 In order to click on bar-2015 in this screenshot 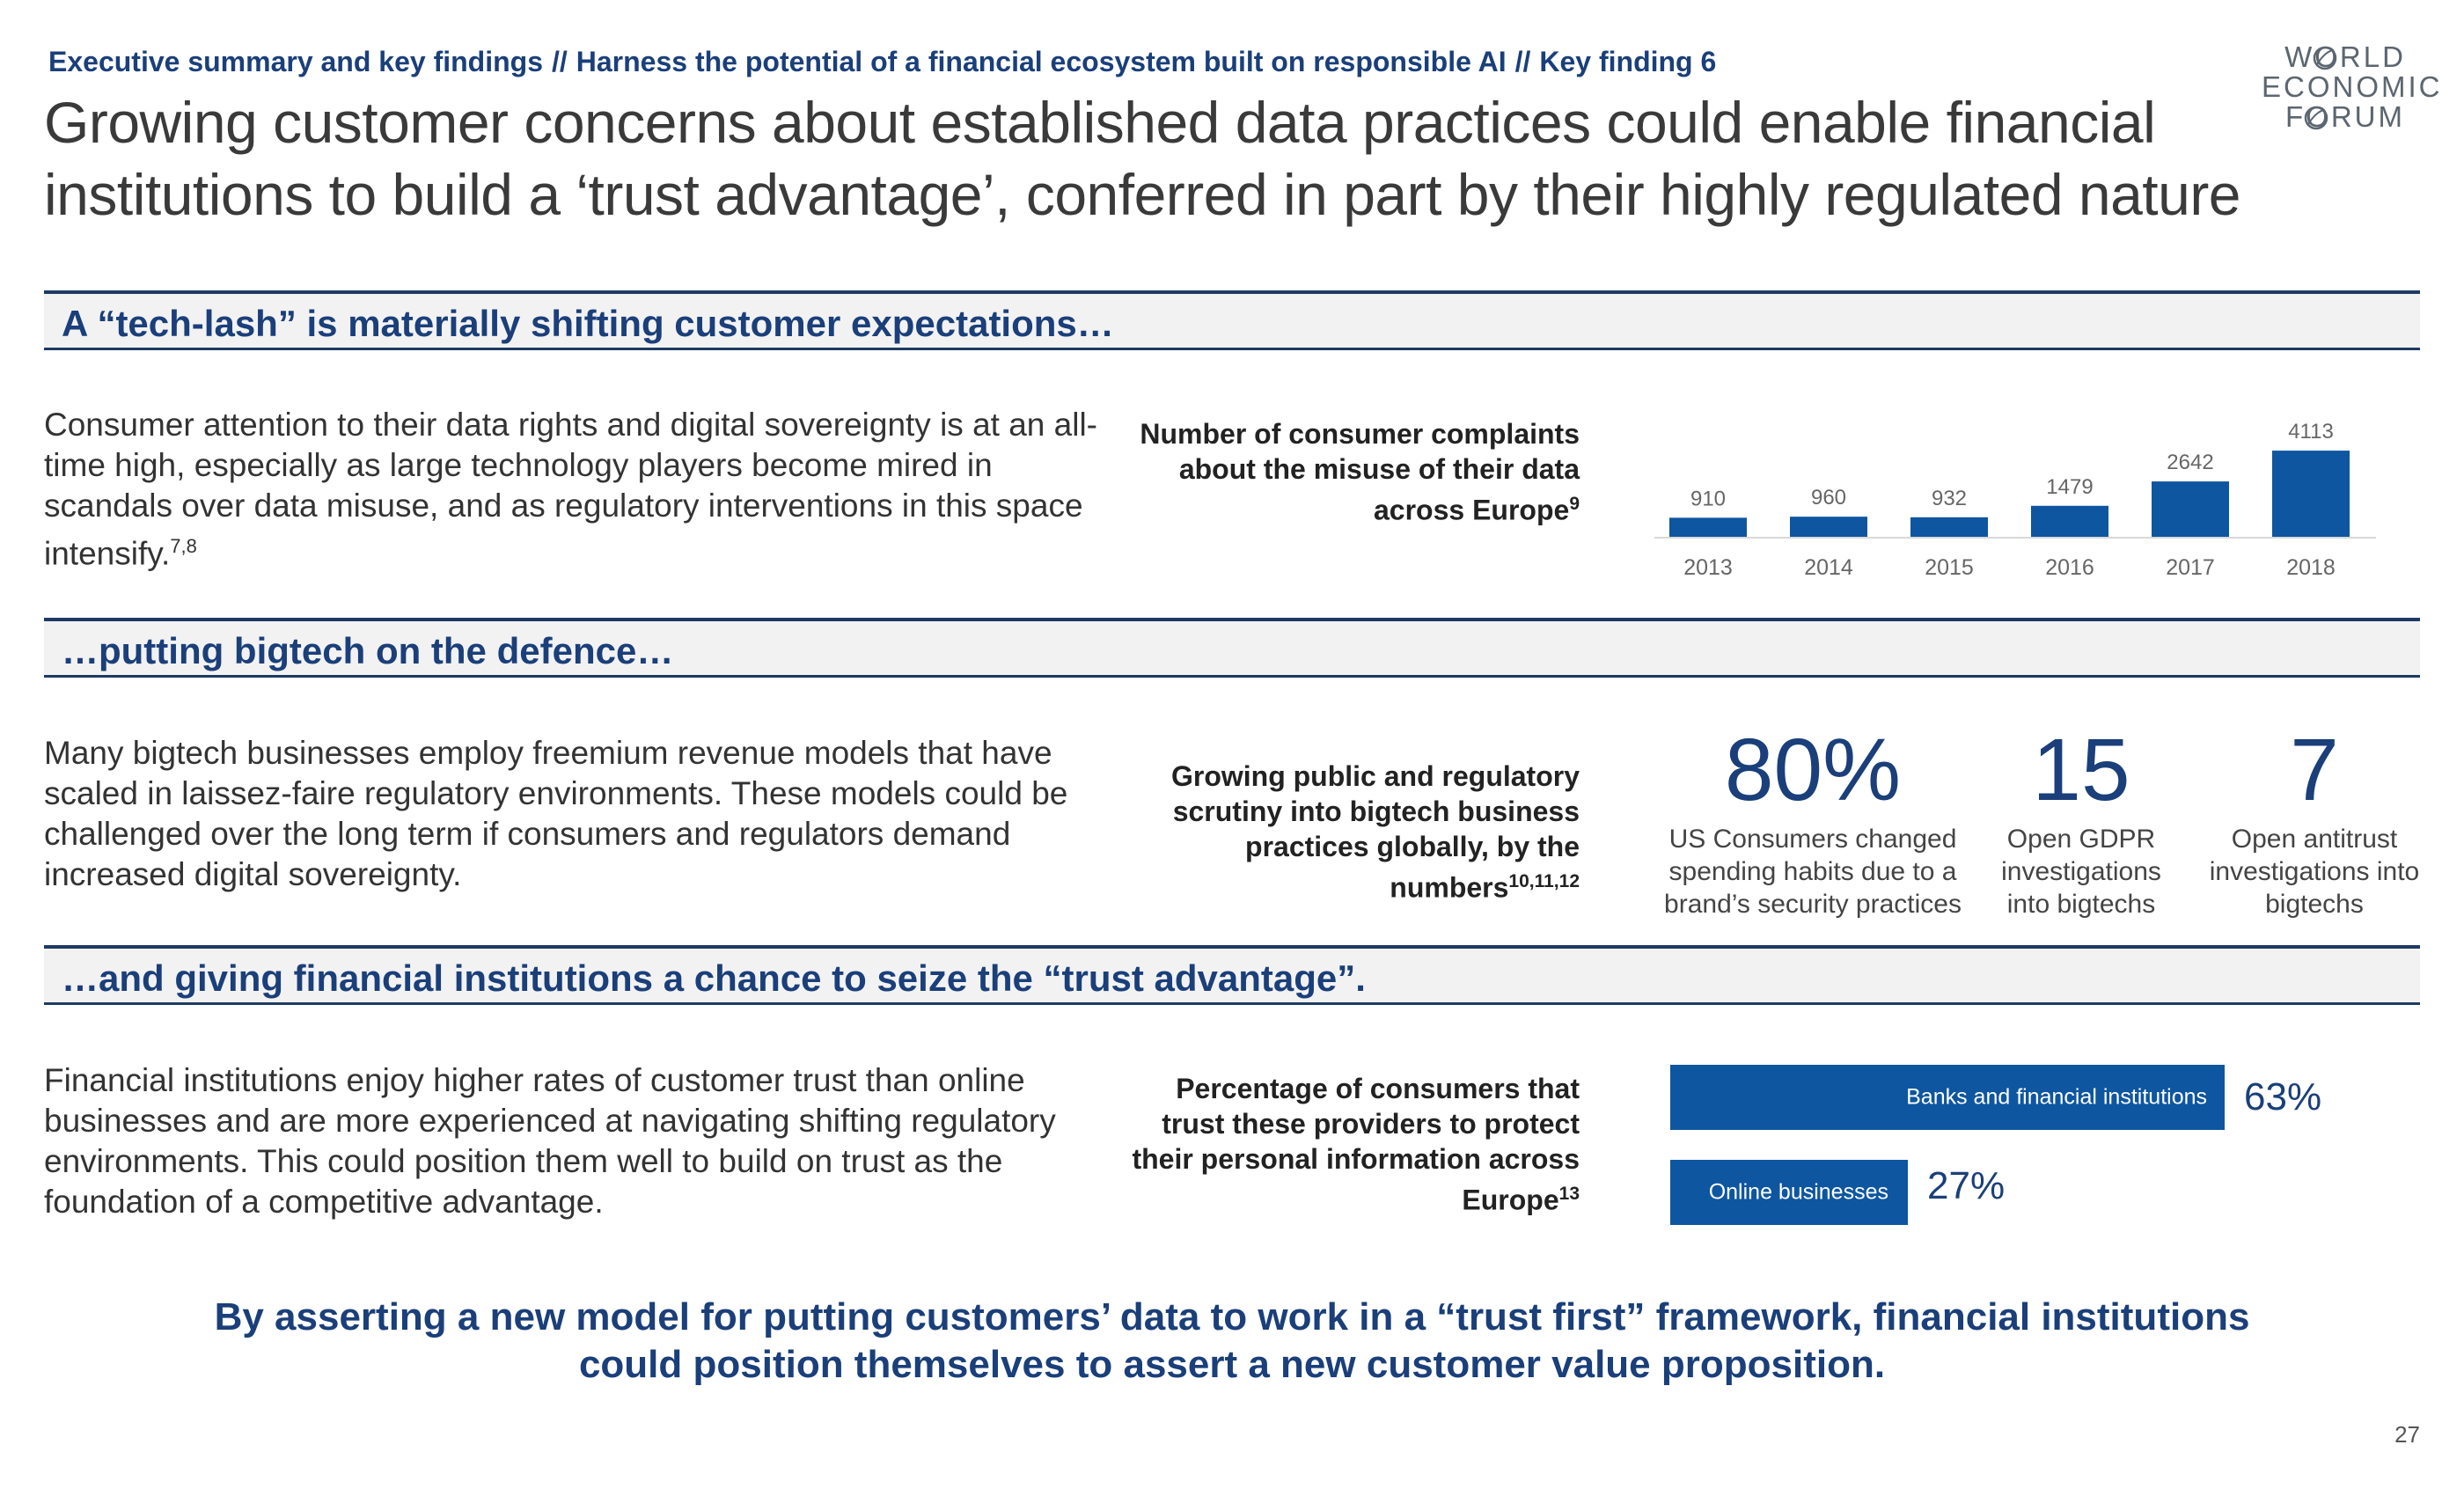, I will do `click(1949, 527)`.